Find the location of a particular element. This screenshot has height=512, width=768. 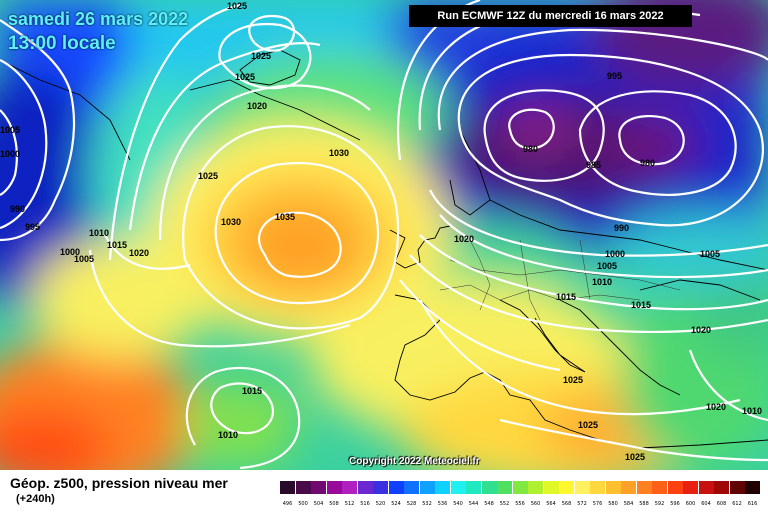

scale-label: 528 is located at coordinates (411, 504).